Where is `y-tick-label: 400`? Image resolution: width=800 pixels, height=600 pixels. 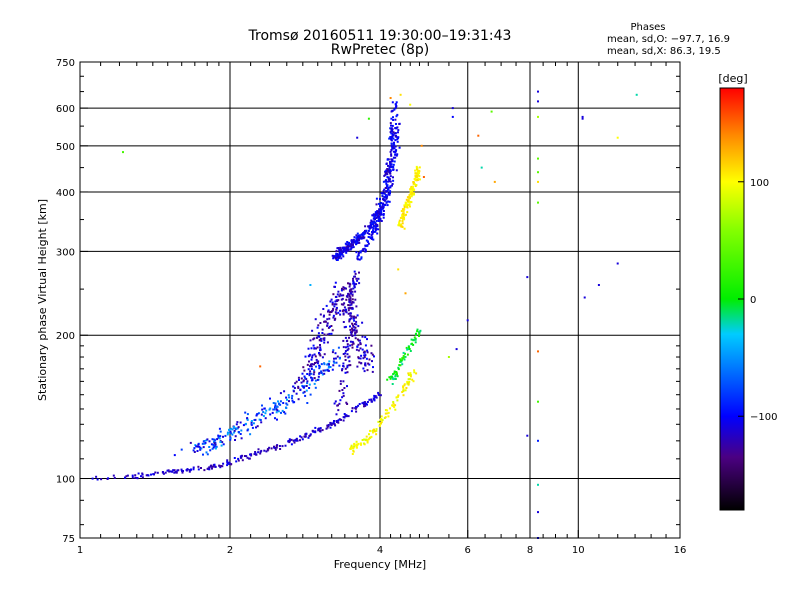 y-tick-label: 400 is located at coordinates (65, 193).